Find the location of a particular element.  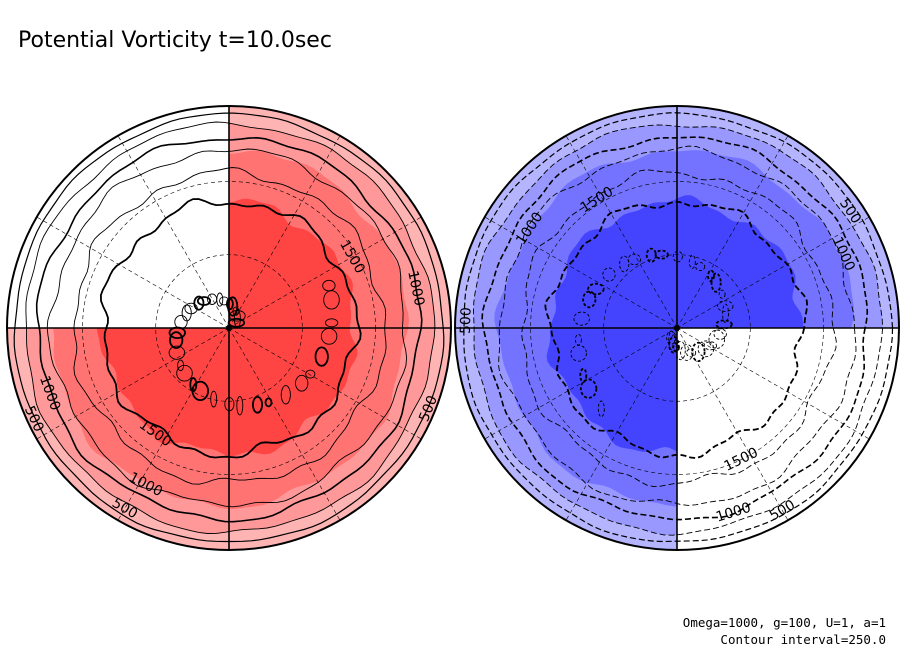

contour-interval-note: Contour interval=250.0 is located at coordinates (803, 639).